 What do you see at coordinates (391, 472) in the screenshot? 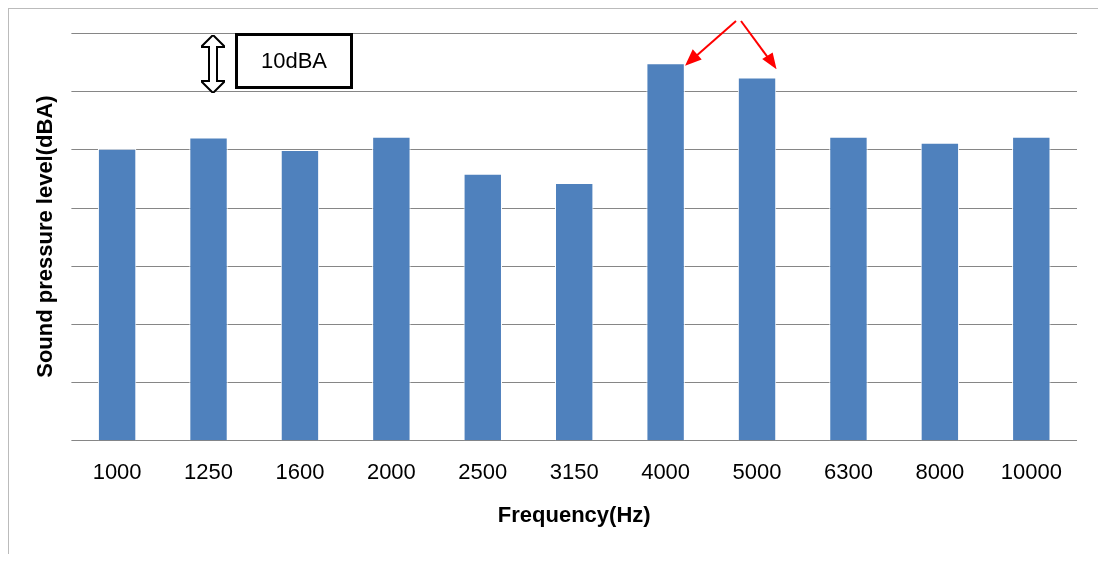
I see `x-tick-label: 2000` at bounding box center [391, 472].